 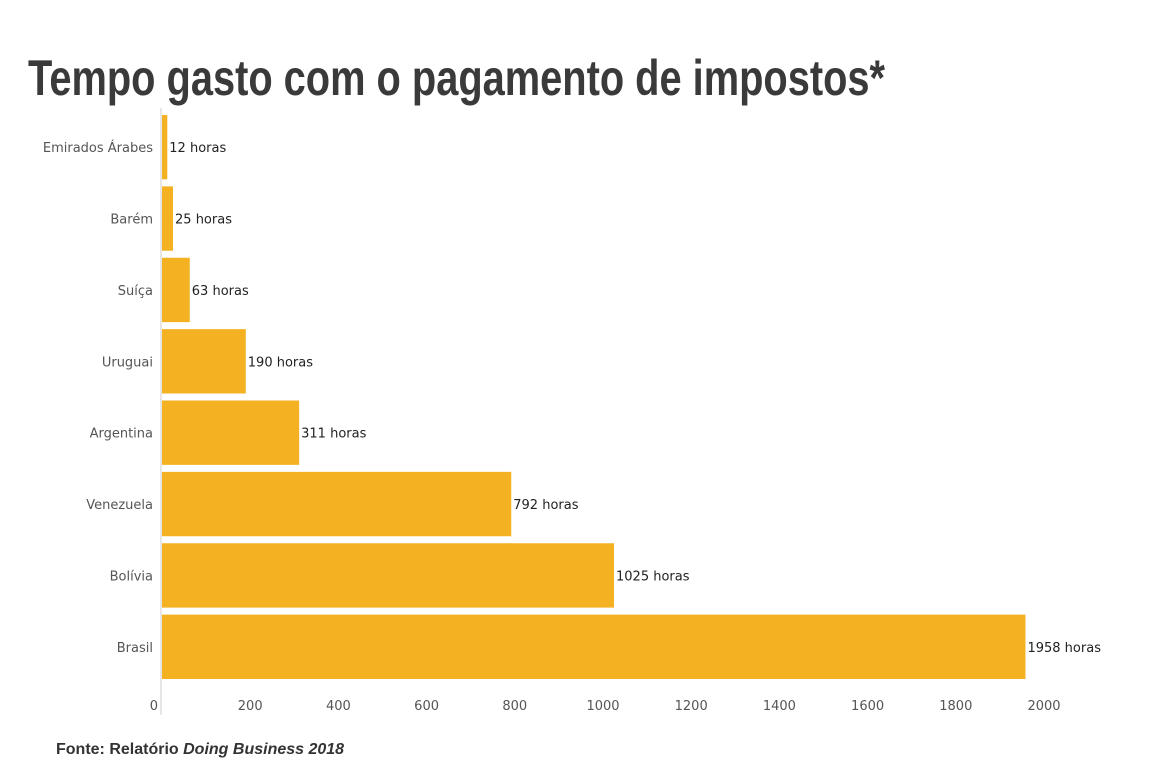 What do you see at coordinates (456, 78) in the screenshot?
I see `chart-title: Tempo gasto com o pagamento de impostos*` at bounding box center [456, 78].